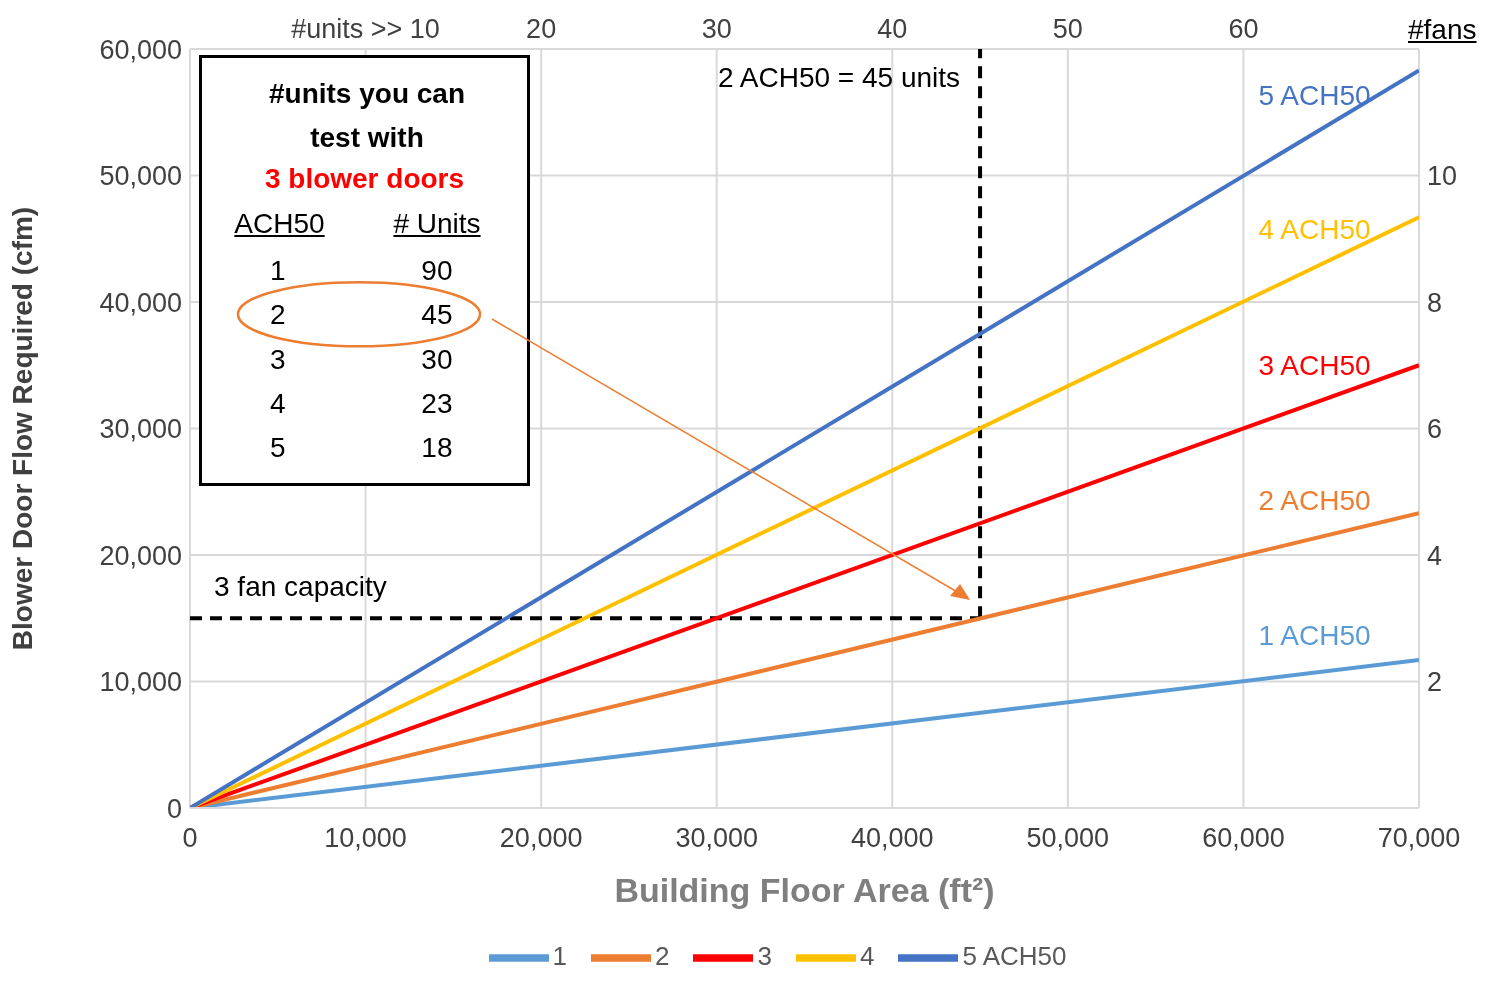 The width and height of the screenshot is (1490, 1004). I want to click on x-tick-label: 50,000, so click(1068, 838).